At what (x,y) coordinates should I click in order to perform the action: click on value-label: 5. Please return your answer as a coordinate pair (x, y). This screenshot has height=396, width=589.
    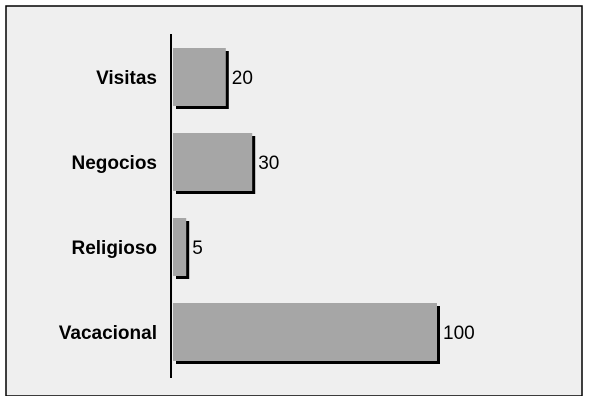
    Looking at the image, I should click on (197, 248).